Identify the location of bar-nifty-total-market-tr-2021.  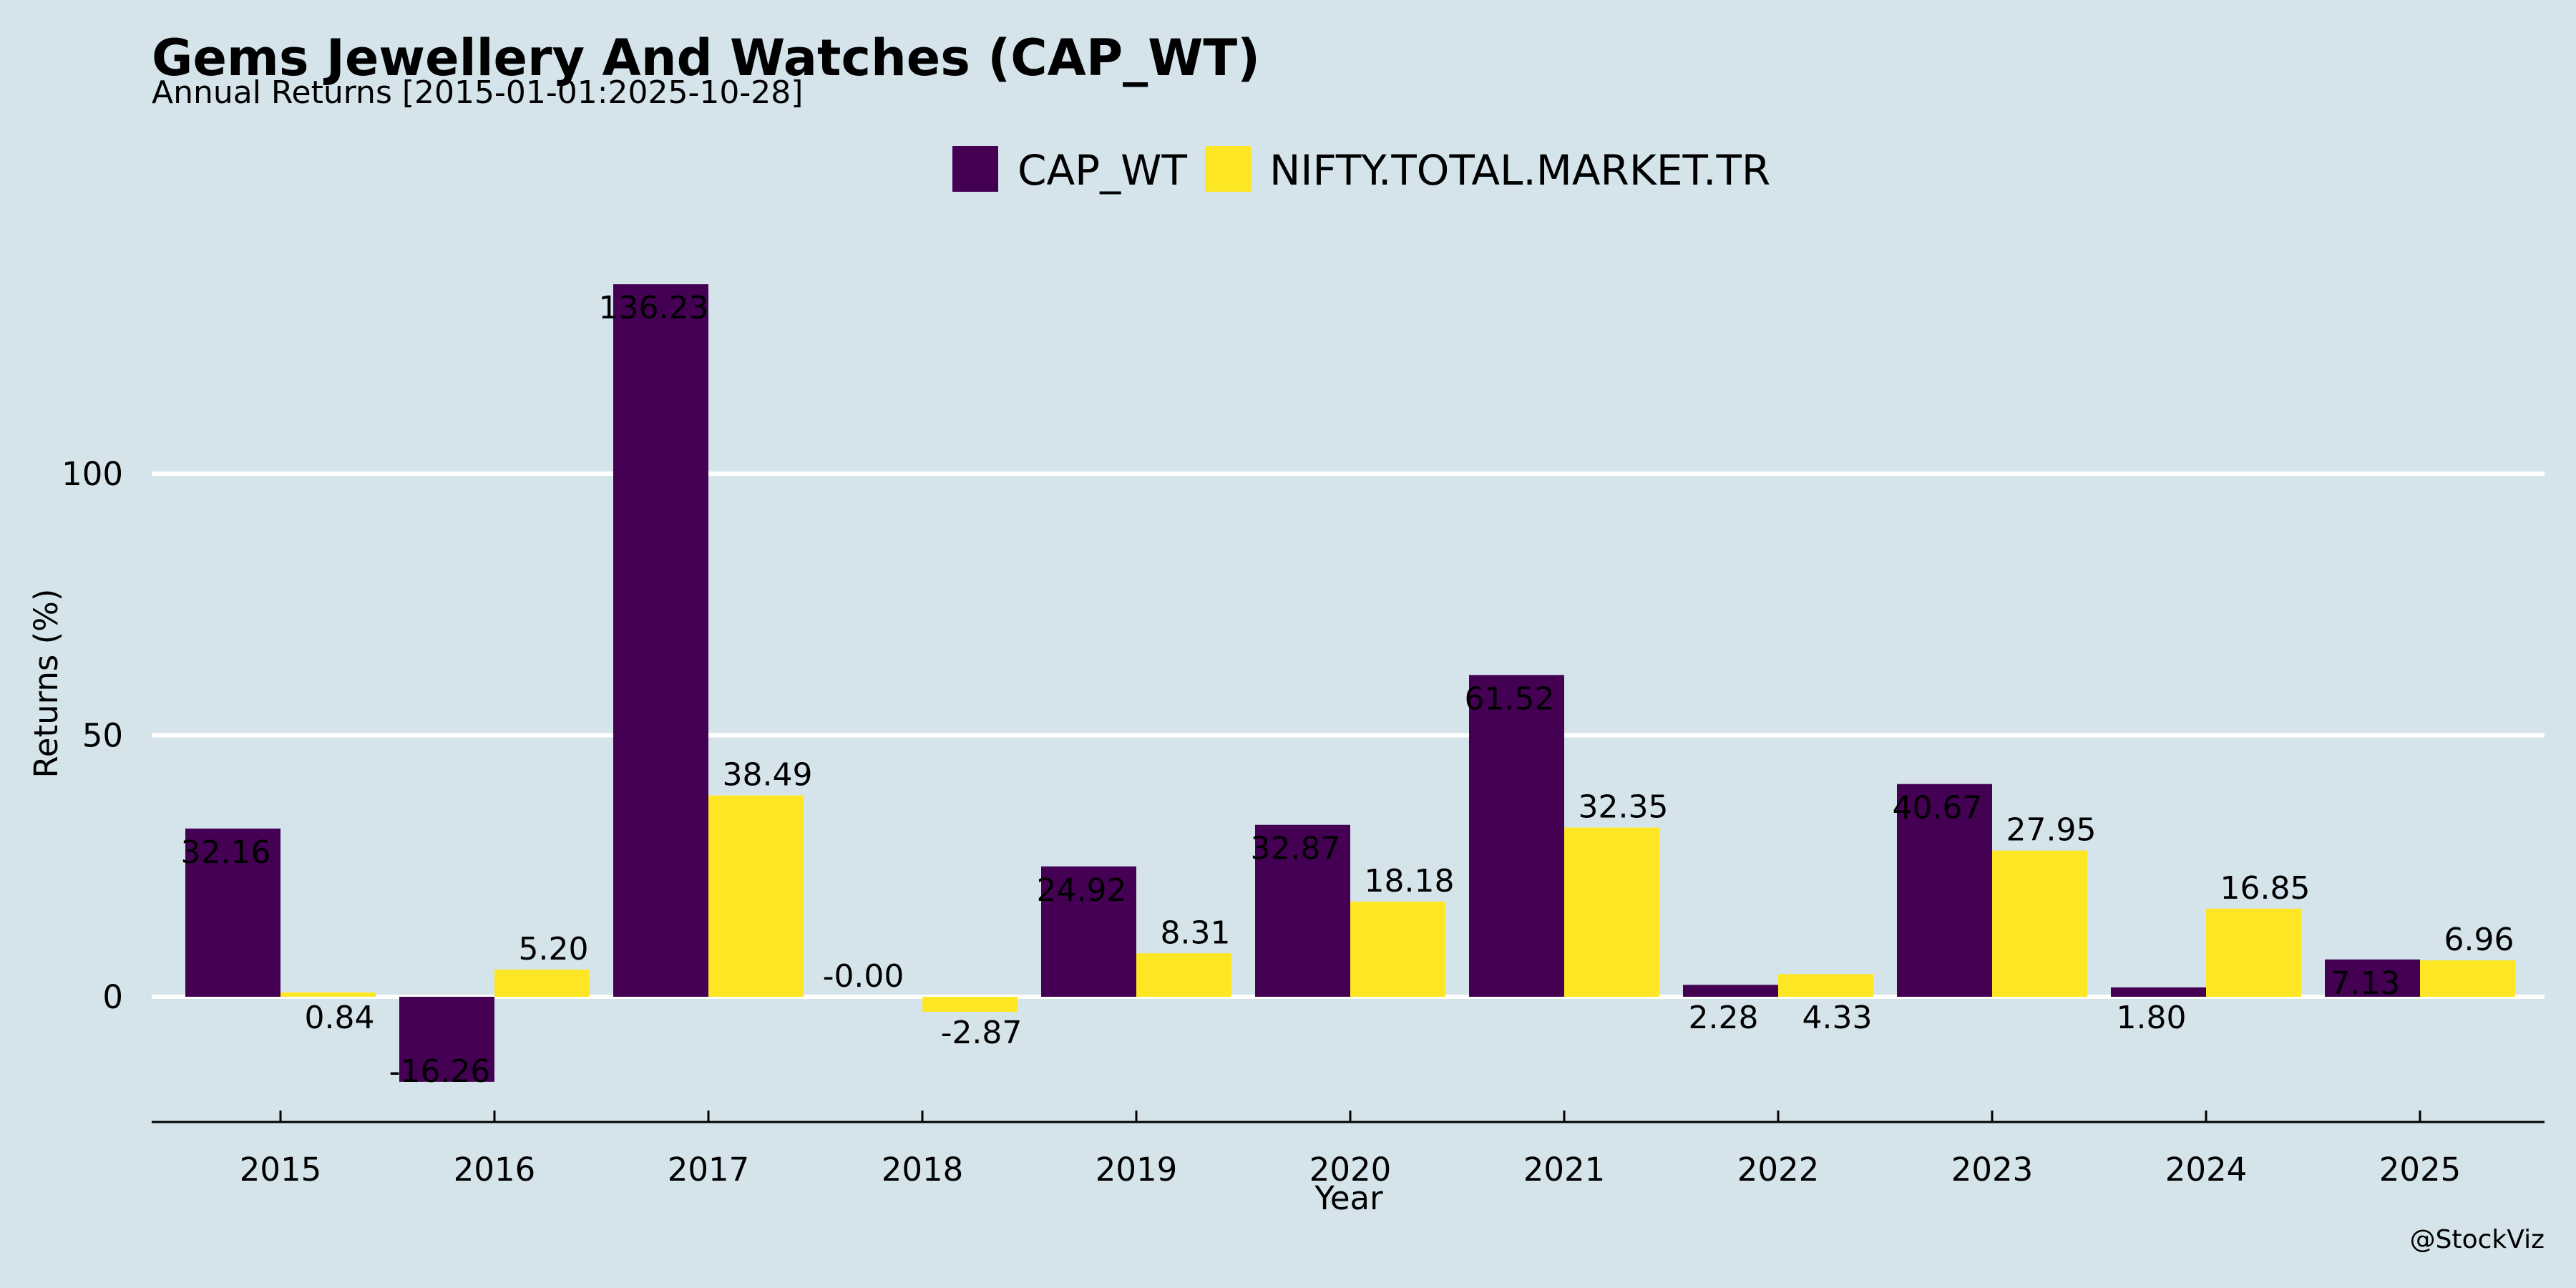
(1611, 912).